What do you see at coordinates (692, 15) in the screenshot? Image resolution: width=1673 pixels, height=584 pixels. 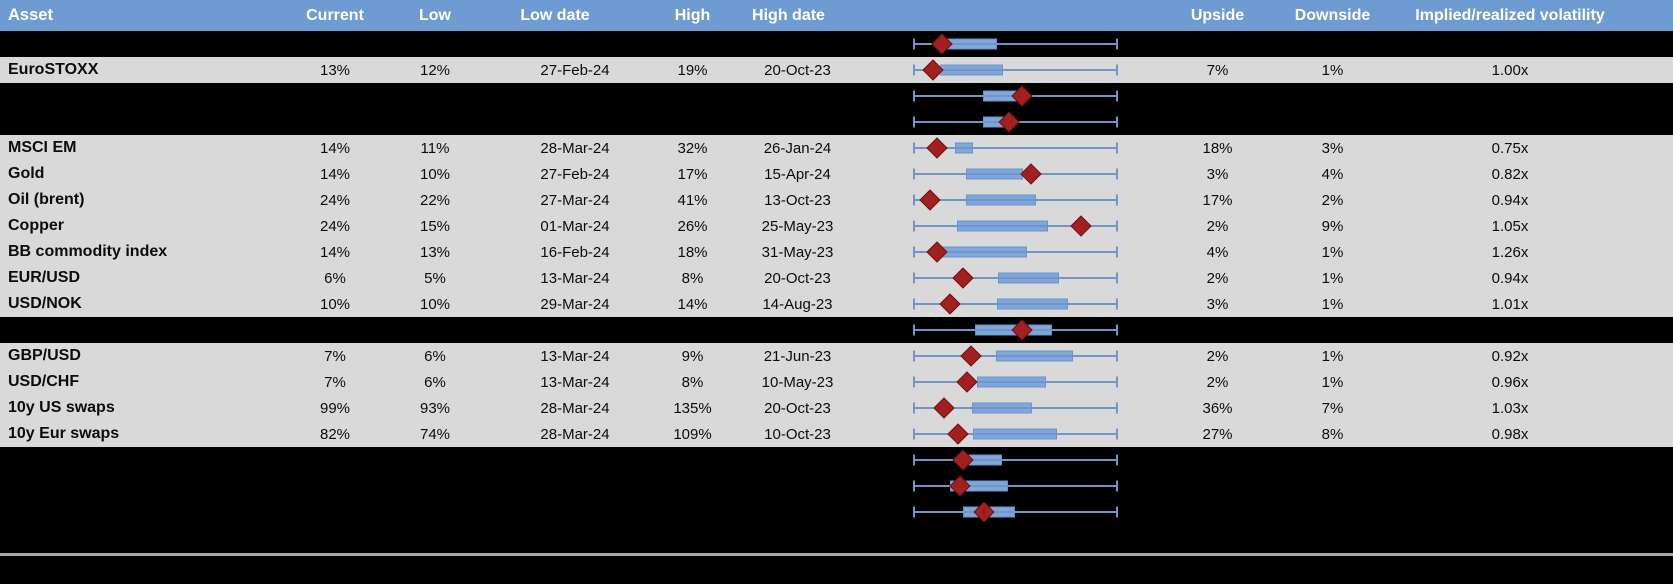 I see `header-high: High` at bounding box center [692, 15].